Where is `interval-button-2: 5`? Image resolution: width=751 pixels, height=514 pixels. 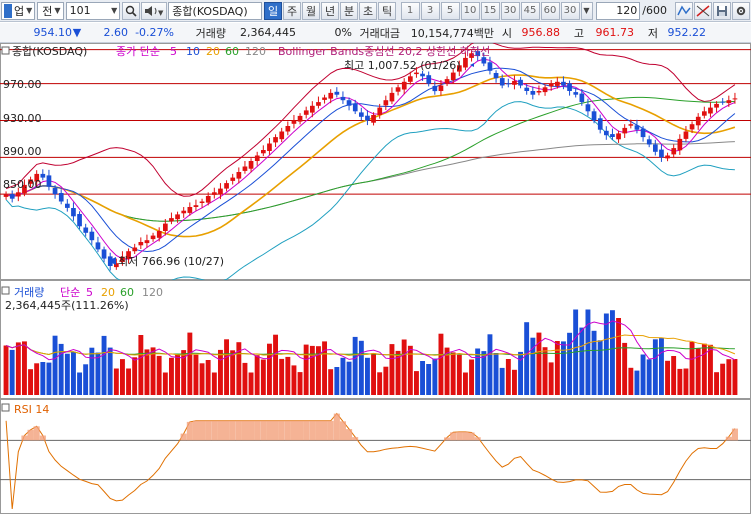
interval-button-2: 5 is located at coordinates (450, 10).